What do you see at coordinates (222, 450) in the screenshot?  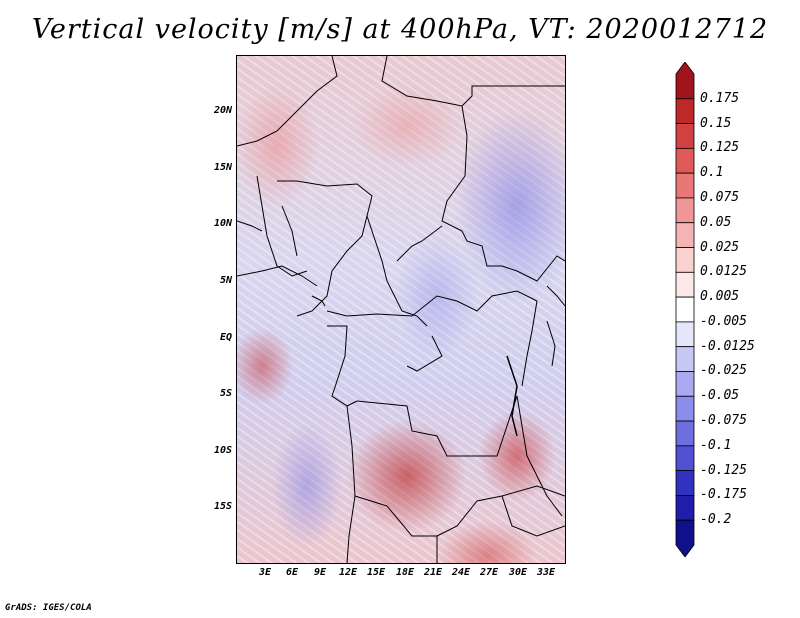 I see `lat-label: 10S` at bounding box center [222, 450].